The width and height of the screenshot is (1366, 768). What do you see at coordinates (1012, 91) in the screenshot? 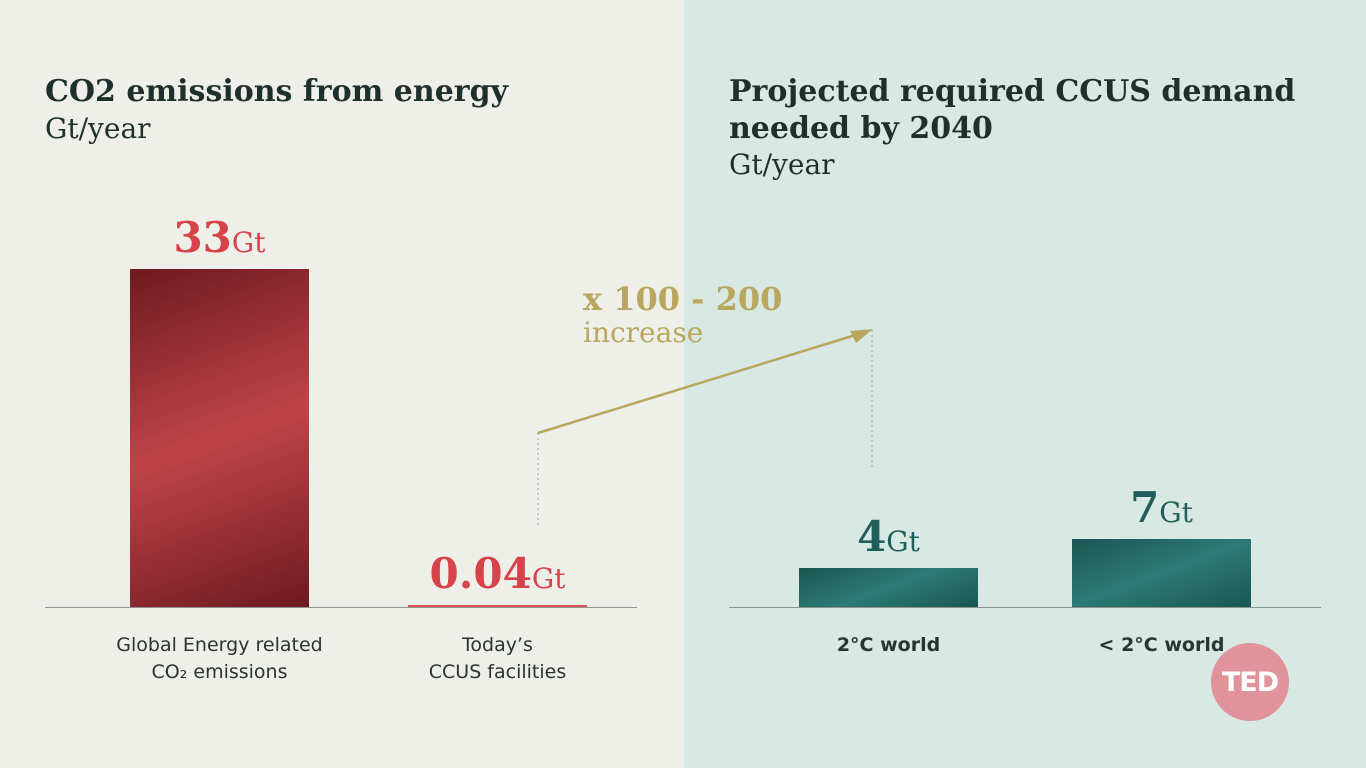
I see `title-line: Projected required CCUS demand` at bounding box center [1012, 91].